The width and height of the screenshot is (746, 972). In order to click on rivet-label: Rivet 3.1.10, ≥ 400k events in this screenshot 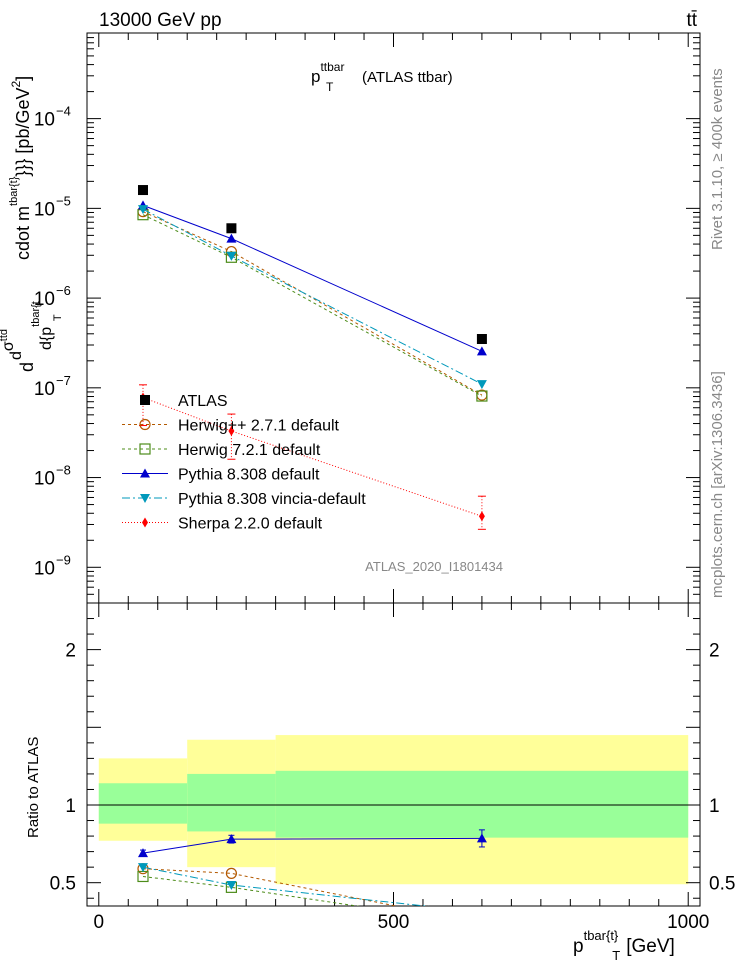, I will do `click(717, 159)`.